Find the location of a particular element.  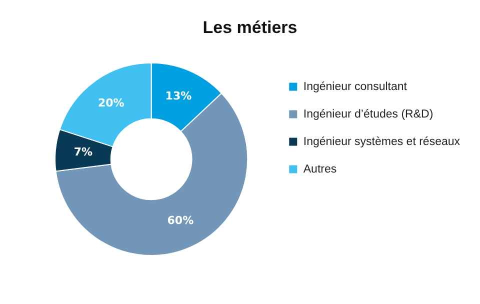

legend-label: Ingénieur d’études (R&D) is located at coordinates (368, 114).